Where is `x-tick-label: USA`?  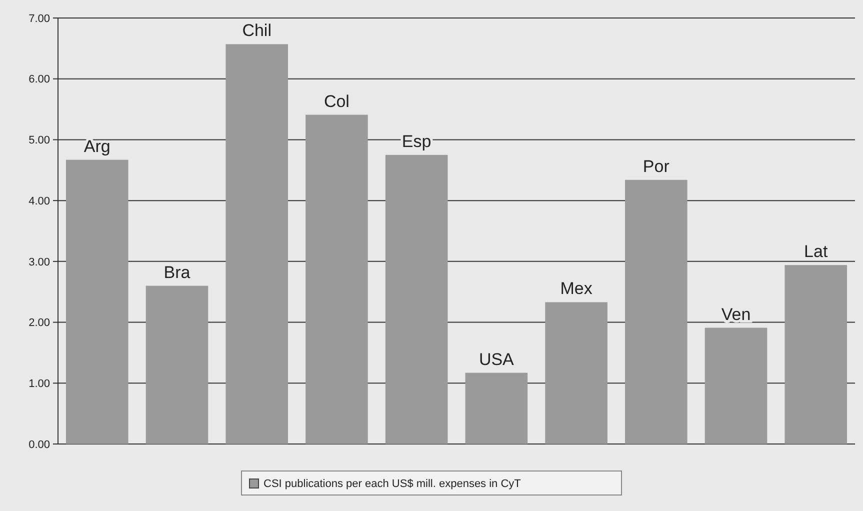 x-tick-label: USA is located at coordinates (496, 359).